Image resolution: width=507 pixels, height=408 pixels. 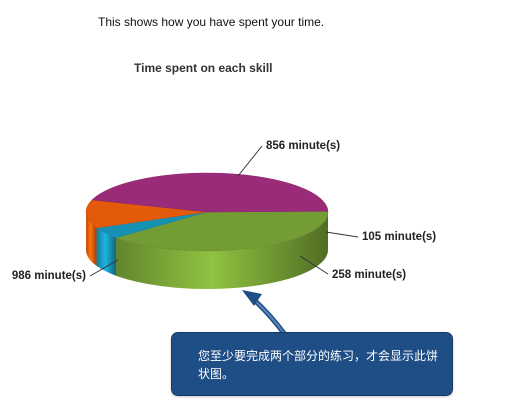 I want to click on callout-text: 您至少要完成两个部分的练习，才会显示此饼状图。, so click(x=318, y=365).